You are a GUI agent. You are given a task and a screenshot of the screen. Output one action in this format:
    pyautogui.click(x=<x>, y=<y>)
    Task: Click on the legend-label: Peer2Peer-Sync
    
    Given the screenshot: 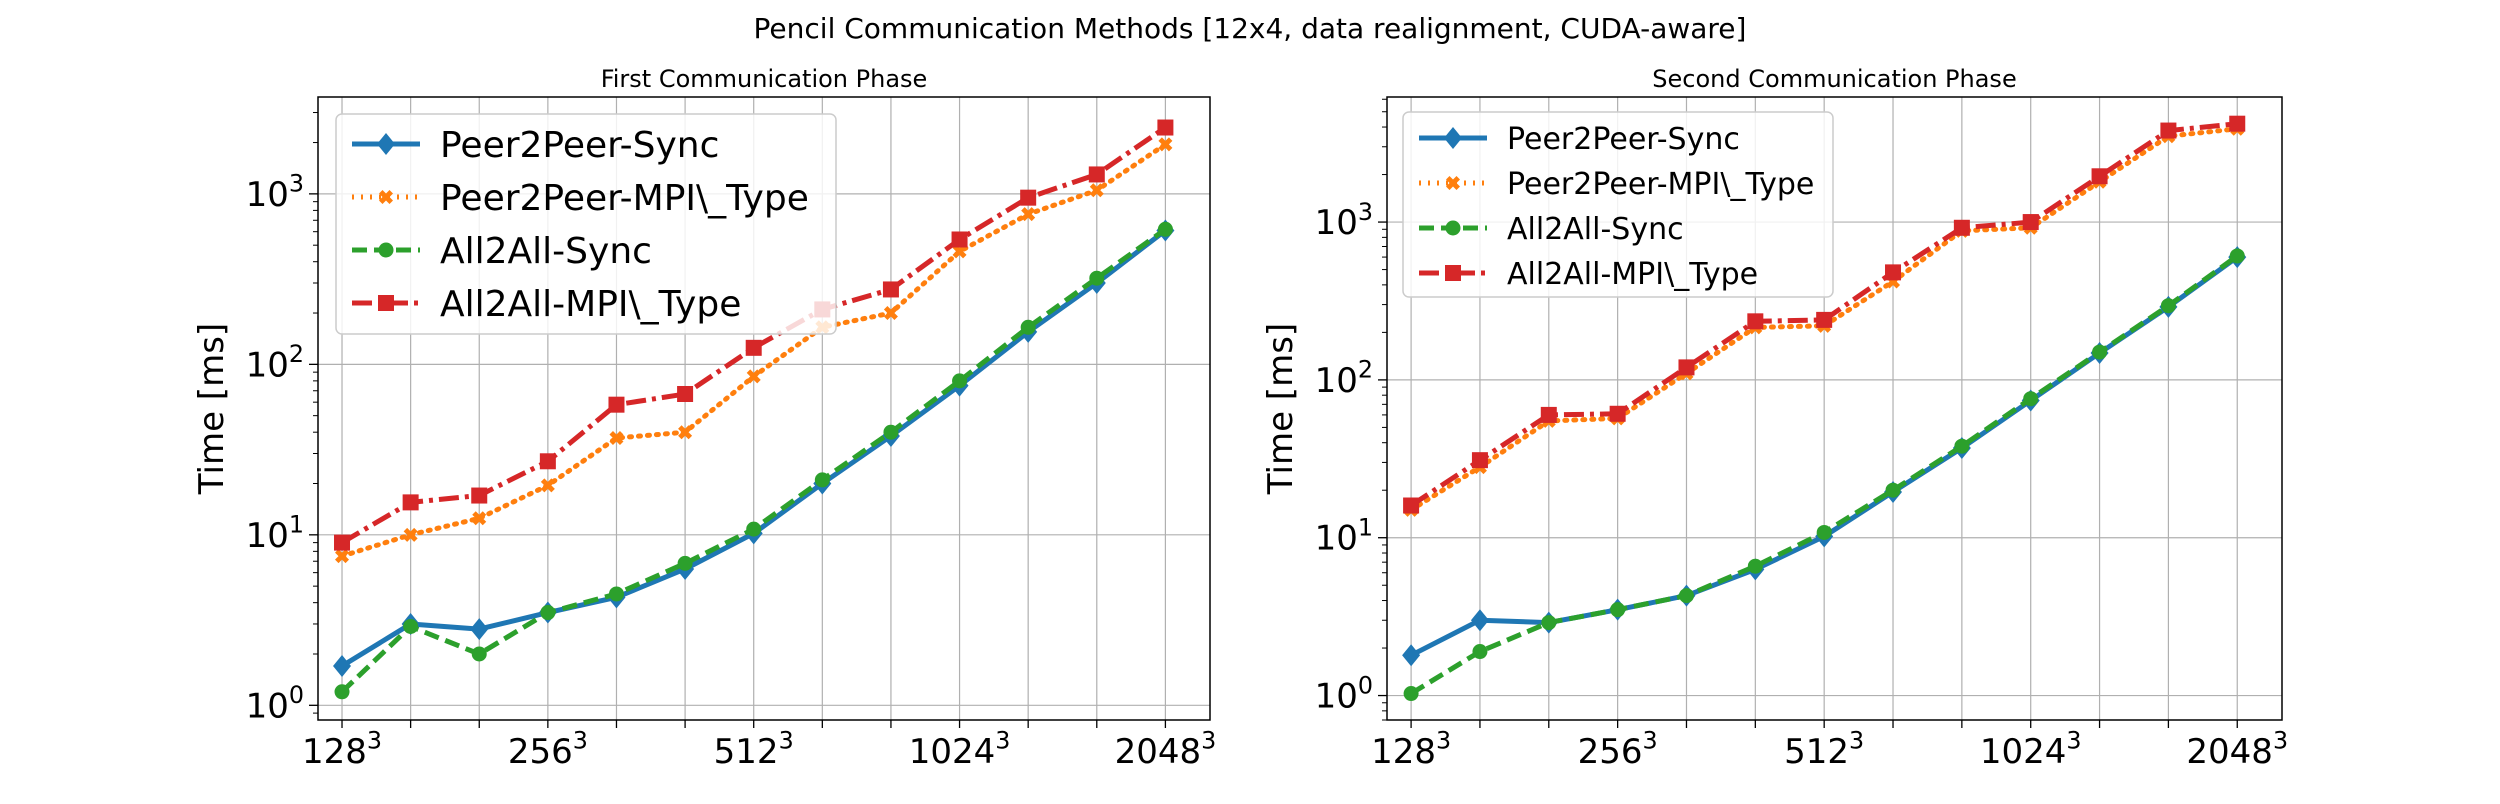 What is the action you would take?
    pyautogui.click(x=579, y=145)
    